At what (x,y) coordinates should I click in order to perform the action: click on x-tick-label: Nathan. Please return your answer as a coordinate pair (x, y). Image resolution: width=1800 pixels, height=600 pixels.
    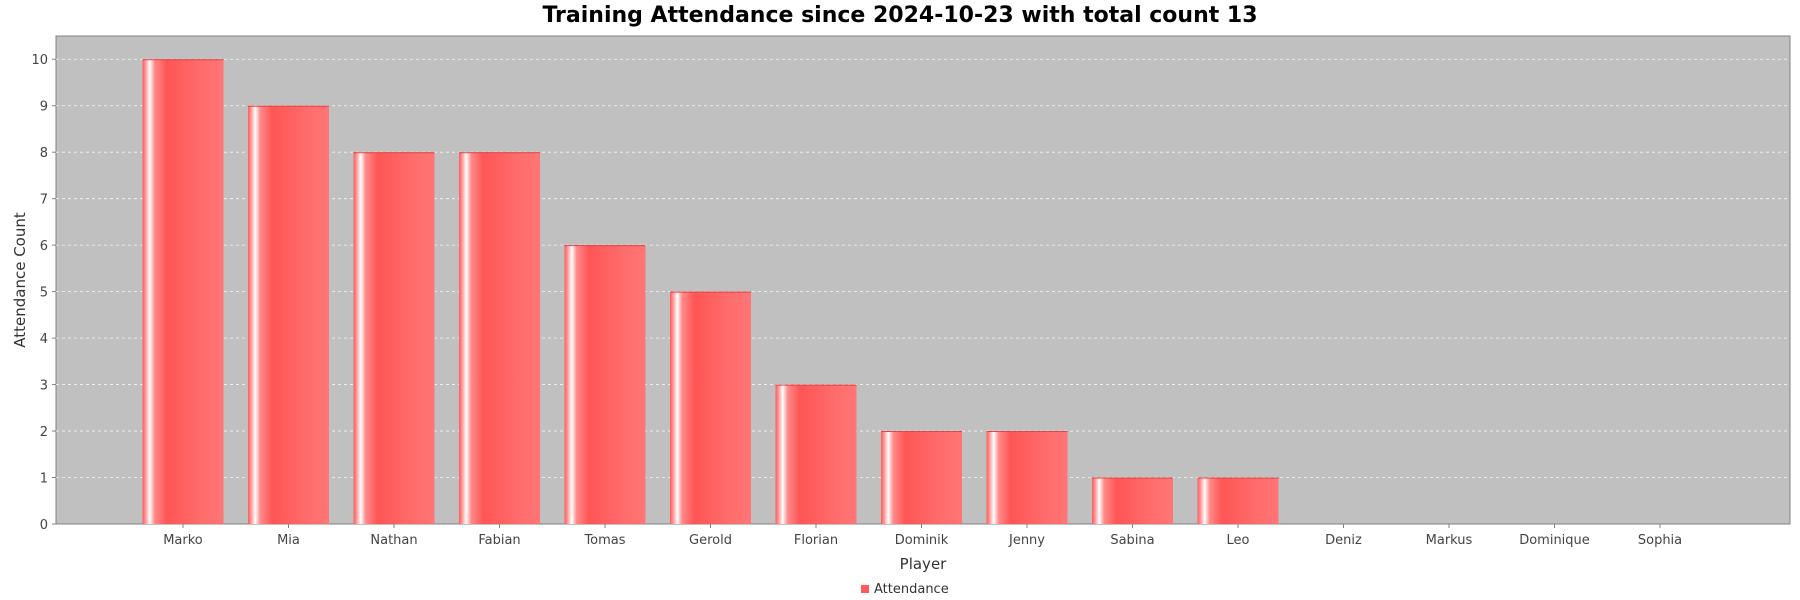
    Looking at the image, I should click on (393, 540).